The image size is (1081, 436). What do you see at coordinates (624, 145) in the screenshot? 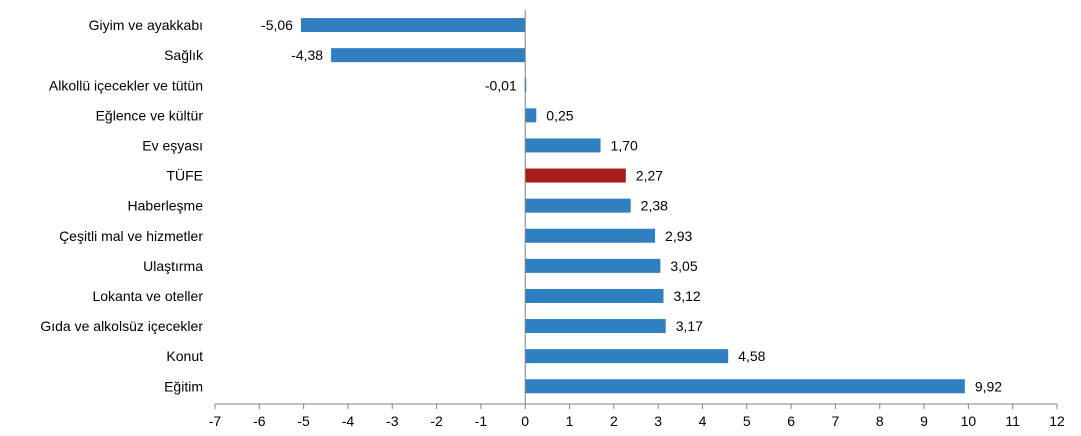
I see `value-label: 1,70` at bounding box center [624, 145].